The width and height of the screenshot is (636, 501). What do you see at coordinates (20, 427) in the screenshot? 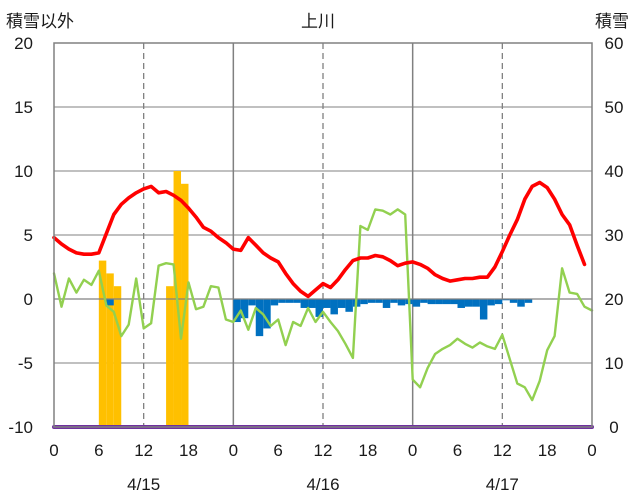
I see `left-tick-label: -10` at bounding box center [20, 427].